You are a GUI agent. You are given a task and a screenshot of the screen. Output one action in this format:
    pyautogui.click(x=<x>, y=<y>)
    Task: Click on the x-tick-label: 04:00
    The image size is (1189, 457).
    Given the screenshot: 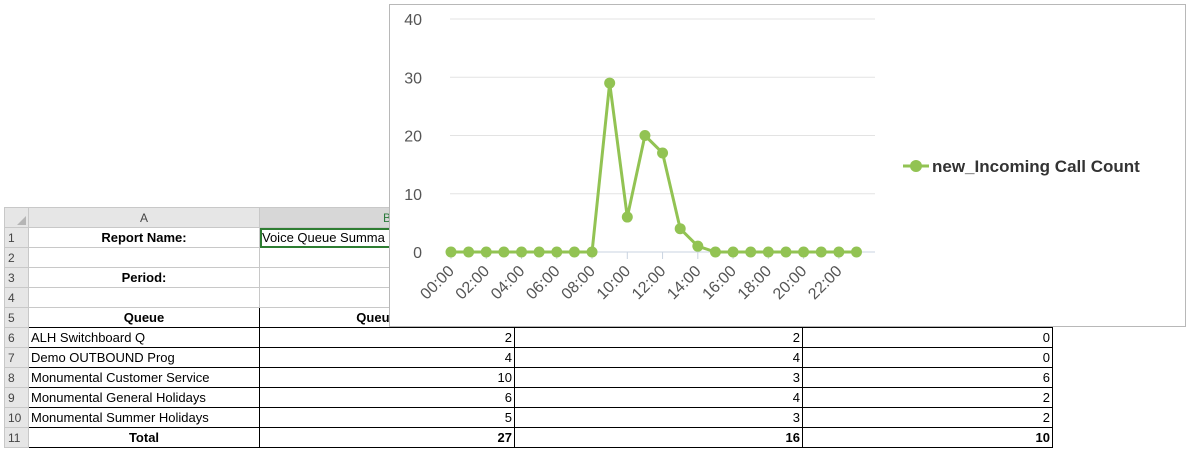 What is the action you would take?
    pyautogui.click(x=508, y=283)
    